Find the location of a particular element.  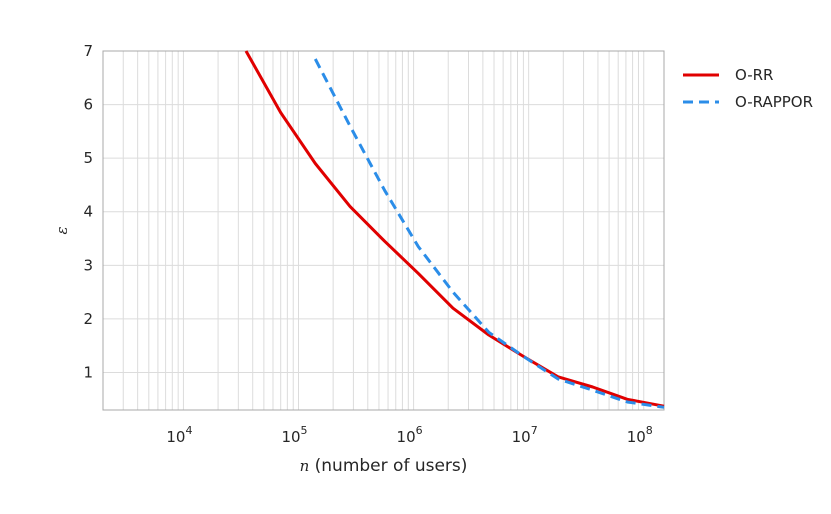

legend-label: O-RR is located at coordinates (754, 75).